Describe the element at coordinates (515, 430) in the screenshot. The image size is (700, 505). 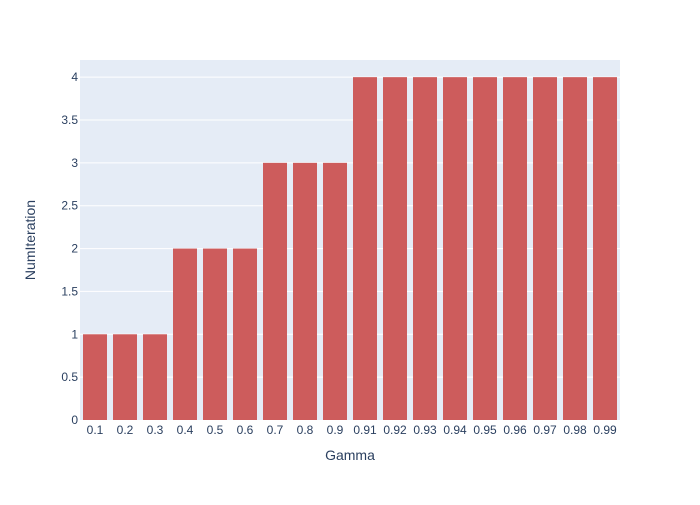
I see `x-tick-label: 0.96` at that location.